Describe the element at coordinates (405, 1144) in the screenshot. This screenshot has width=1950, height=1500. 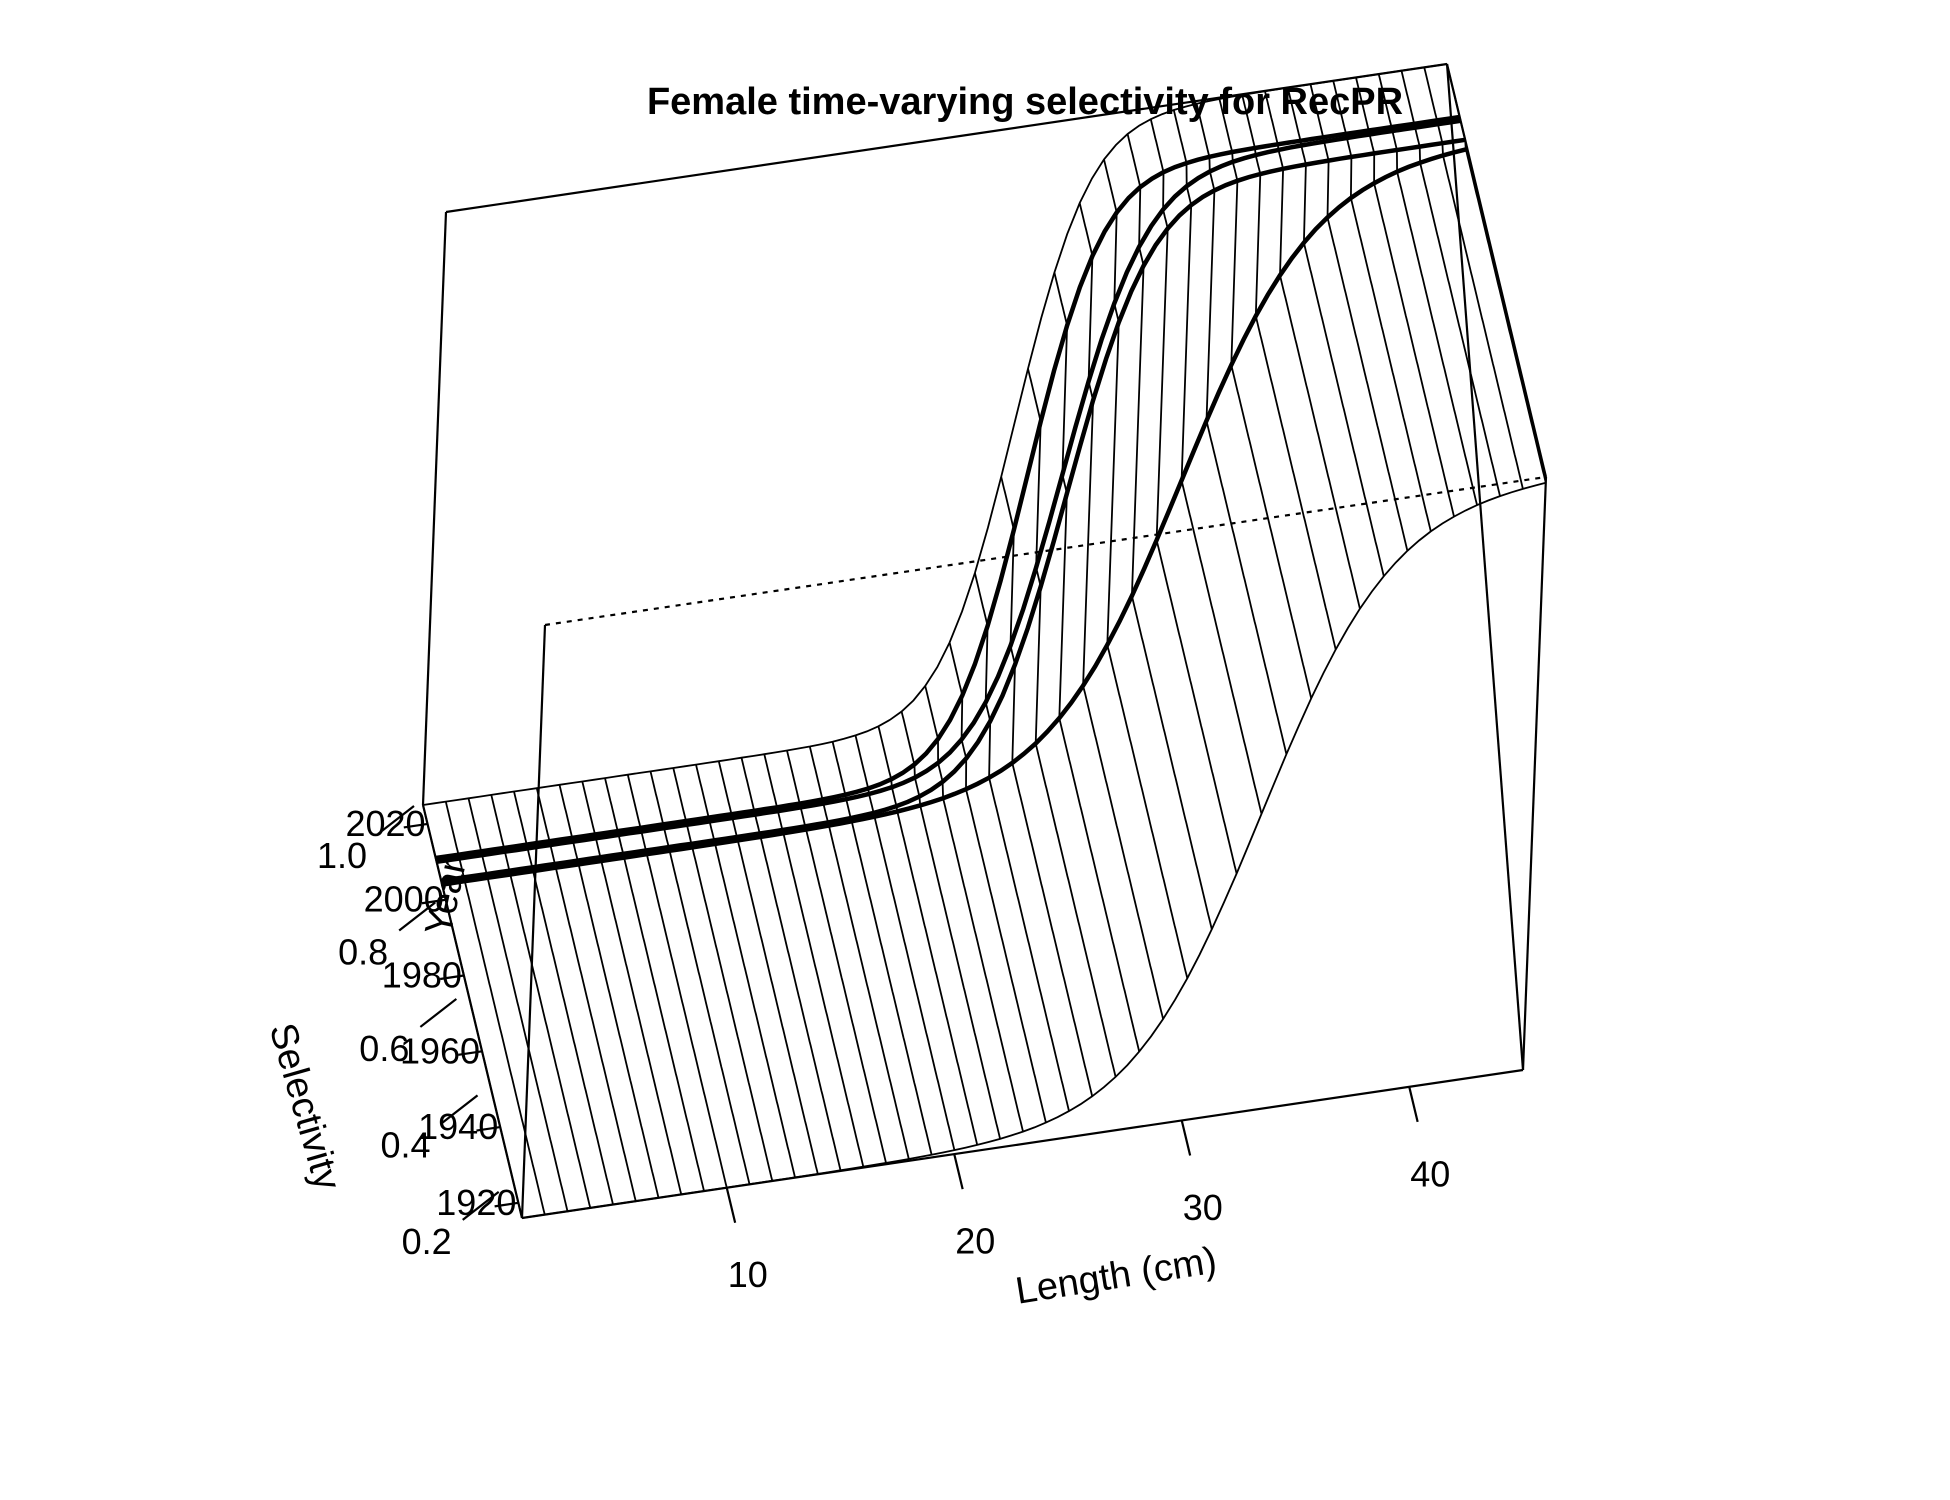
I see `z-tick-label: 0.4` at that location.